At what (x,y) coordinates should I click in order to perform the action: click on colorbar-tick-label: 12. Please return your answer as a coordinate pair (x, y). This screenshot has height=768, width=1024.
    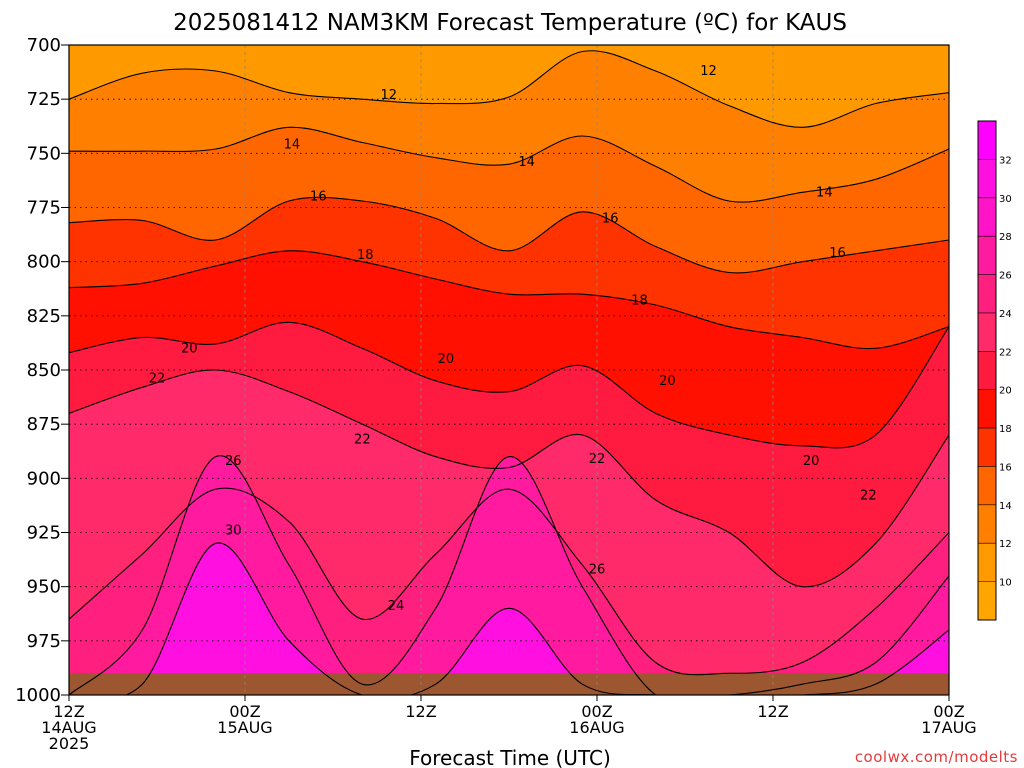
    Looking at the image, I should click on (1005, 544).